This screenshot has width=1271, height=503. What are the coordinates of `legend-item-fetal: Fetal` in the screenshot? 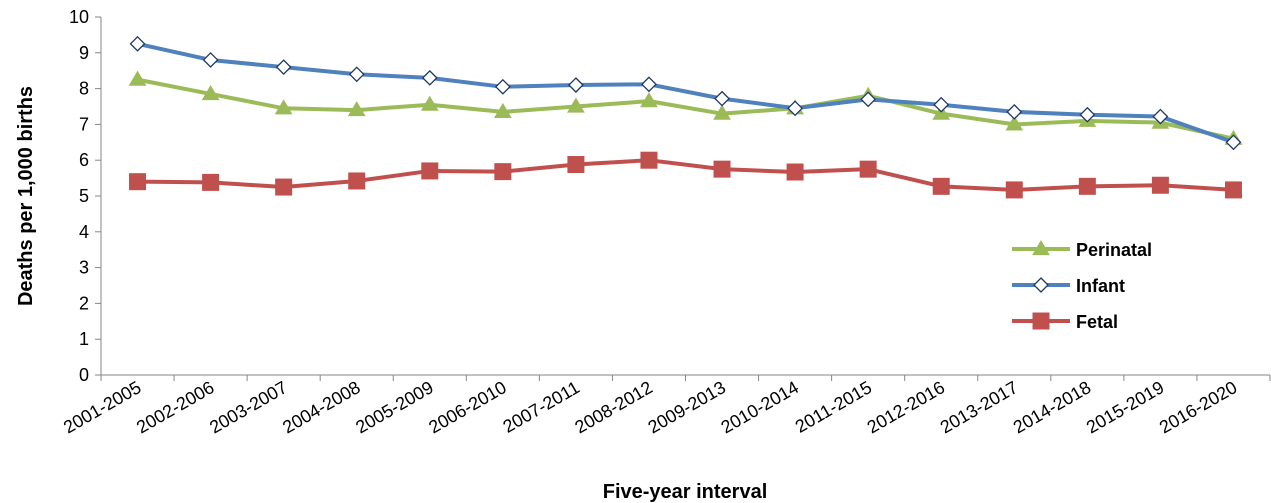 It's located at (1065, 322).